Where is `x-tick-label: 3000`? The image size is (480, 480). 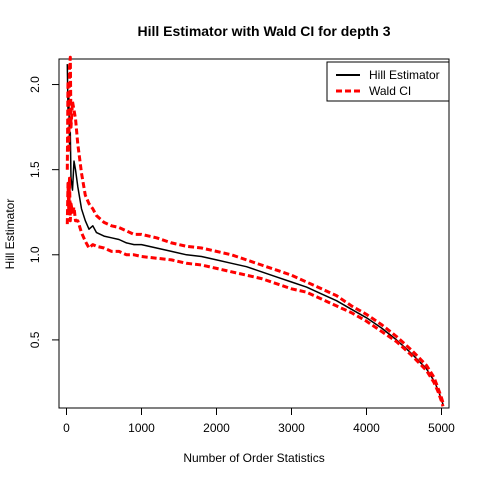
x-tick-label: 3000 is located at coordinates (291, 428).